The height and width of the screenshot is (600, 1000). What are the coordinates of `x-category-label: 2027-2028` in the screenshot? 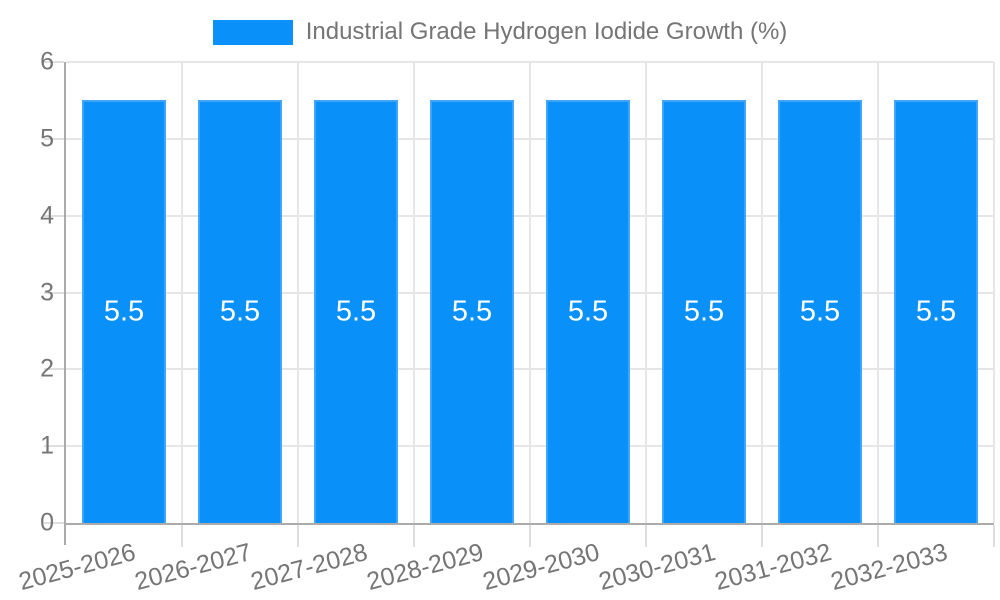 It's located at (309, 567).